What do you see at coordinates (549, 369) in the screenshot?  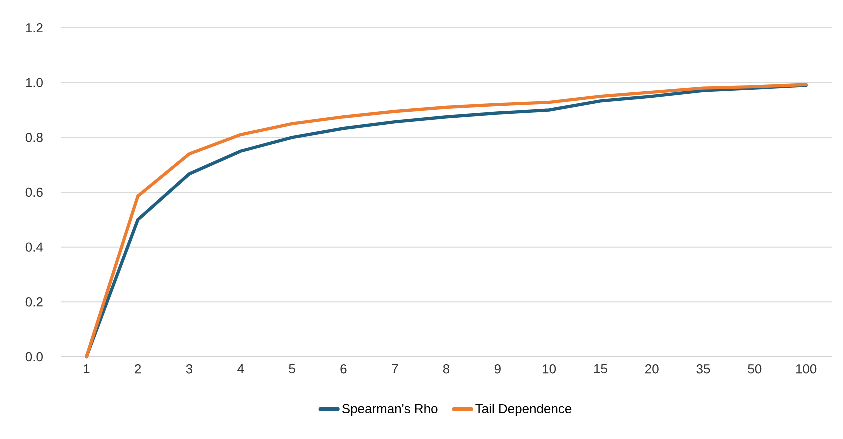 I see `x-tick-label: 10` at bounding box center [549, 369].